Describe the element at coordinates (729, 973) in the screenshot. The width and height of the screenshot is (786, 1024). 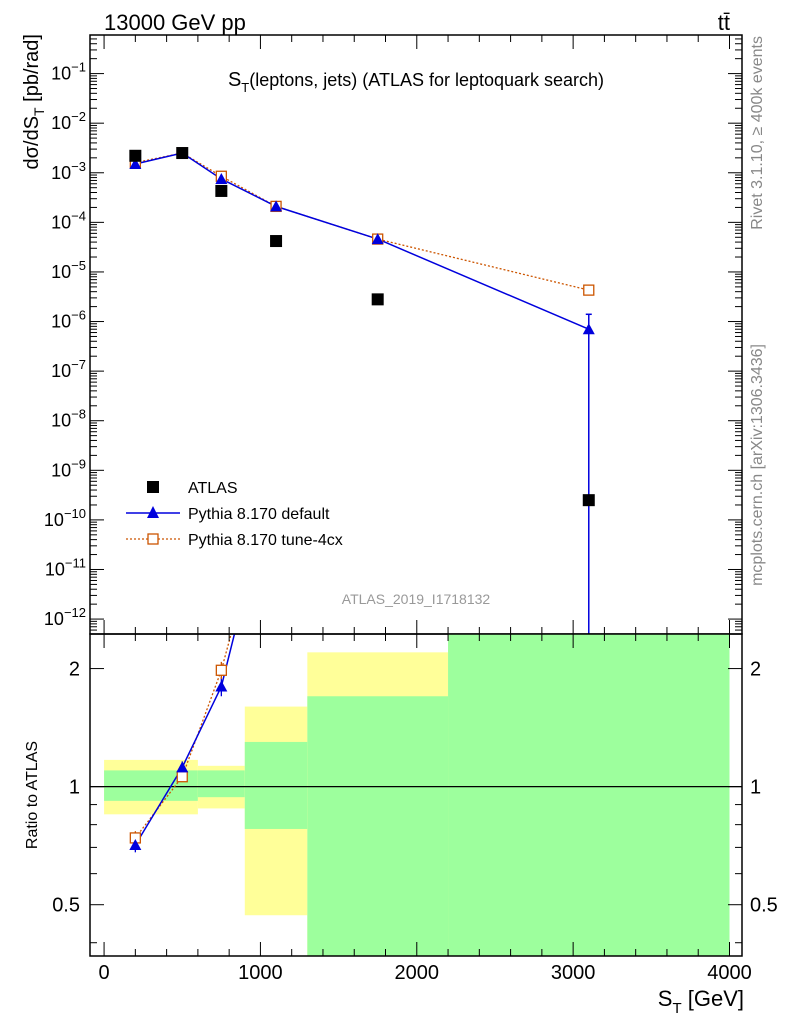
I see `x-tick-label: 4000` at that location.